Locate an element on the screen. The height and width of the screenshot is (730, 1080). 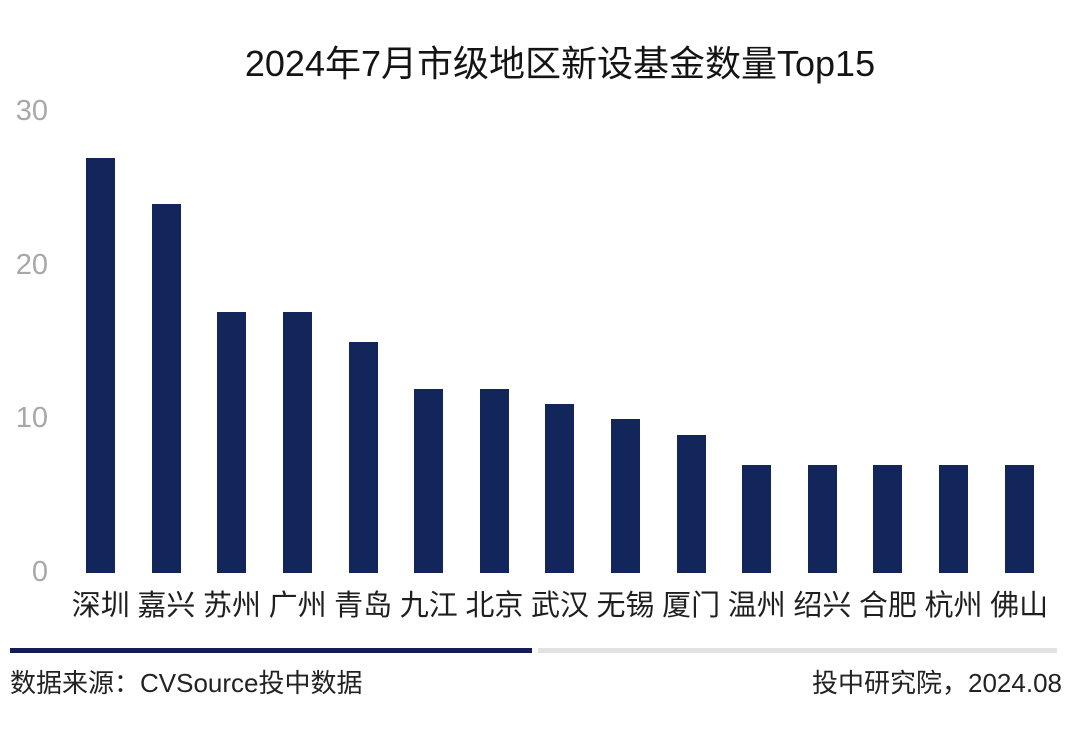
x-axis-label: 无锡 is located at coordinates (625, 606).